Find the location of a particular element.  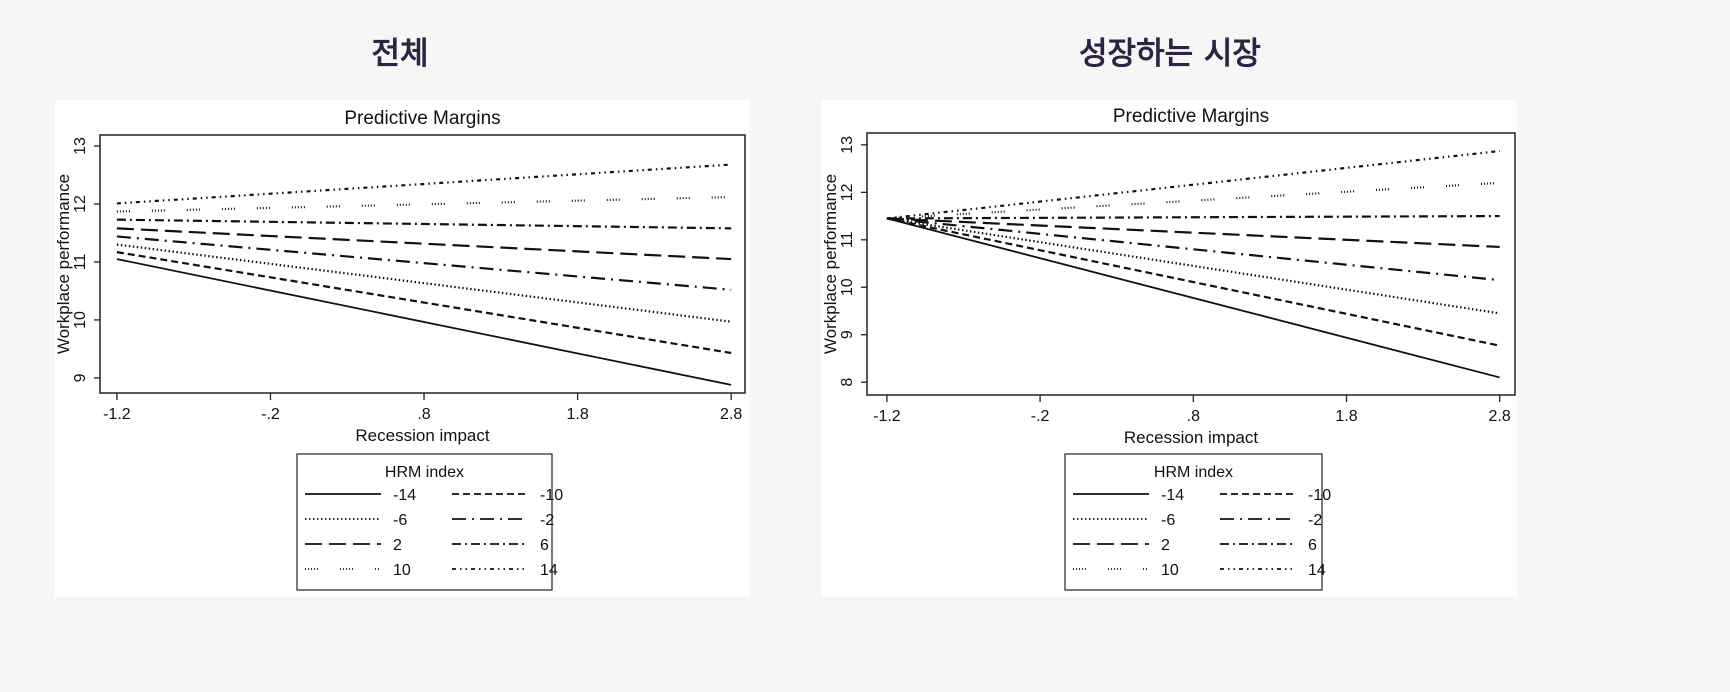

section-title-growing-market: 성장하는 시장 is located at coordinates (1170, 54).